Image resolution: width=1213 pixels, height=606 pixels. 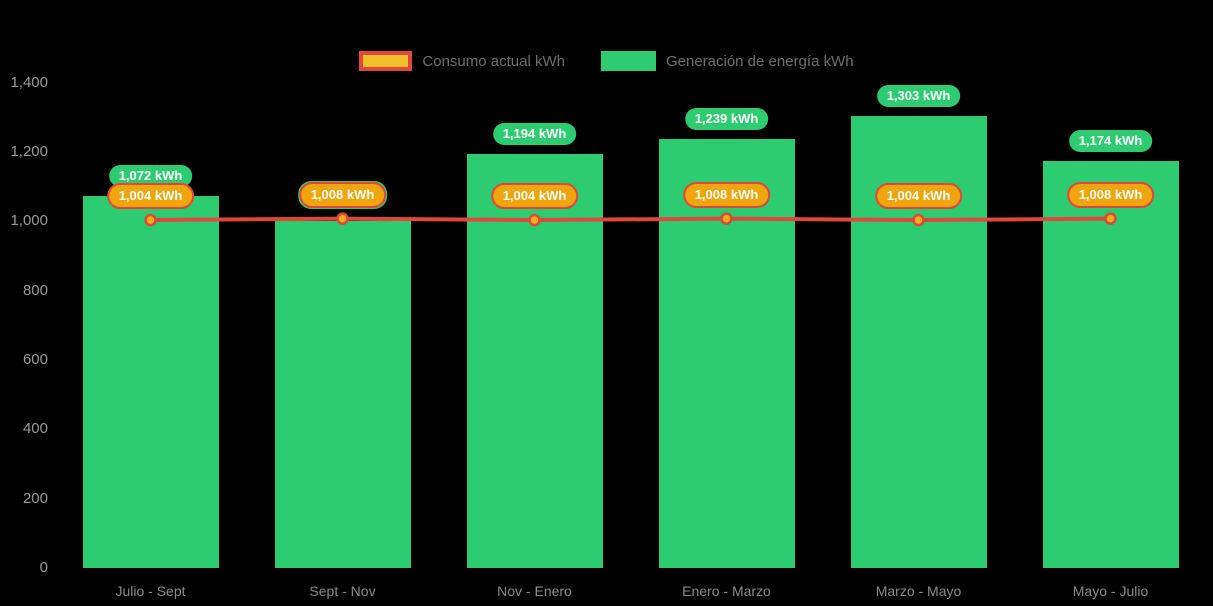 What do you see at coordinates (1110, 591) in the screenshot?
I see `x-axis-label-5: Mayo - Julio` at bounding box center [1110, 591].